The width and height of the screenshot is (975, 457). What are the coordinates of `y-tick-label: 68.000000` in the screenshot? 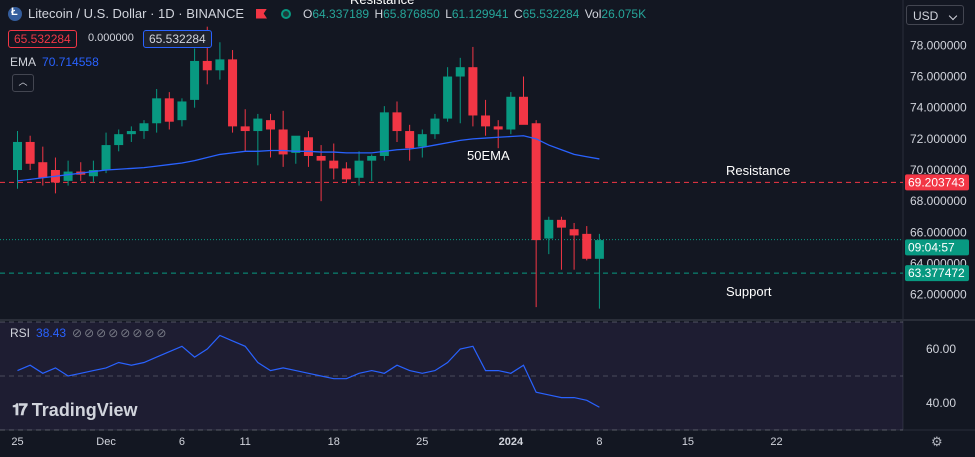 It's located at (938, 201).